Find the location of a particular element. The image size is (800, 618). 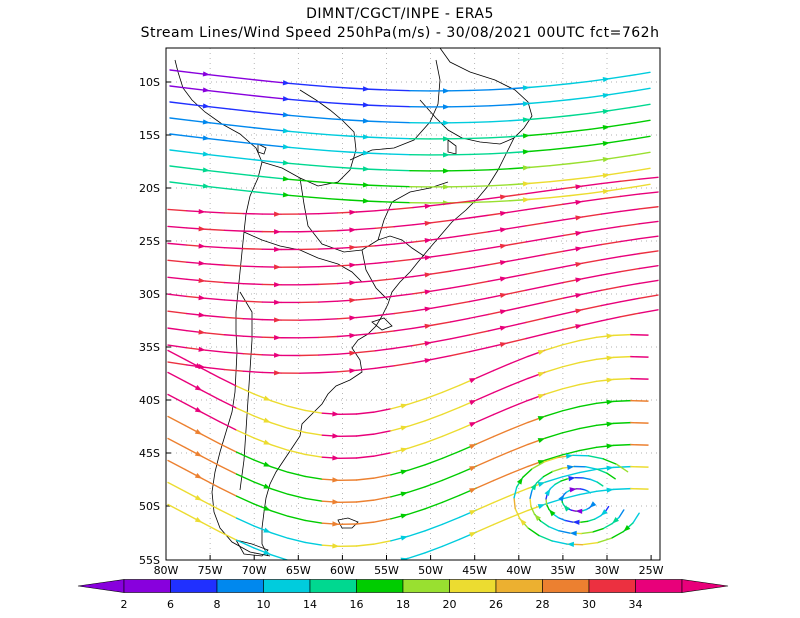

lon-label: 80W is located at coordinates (166, 570).